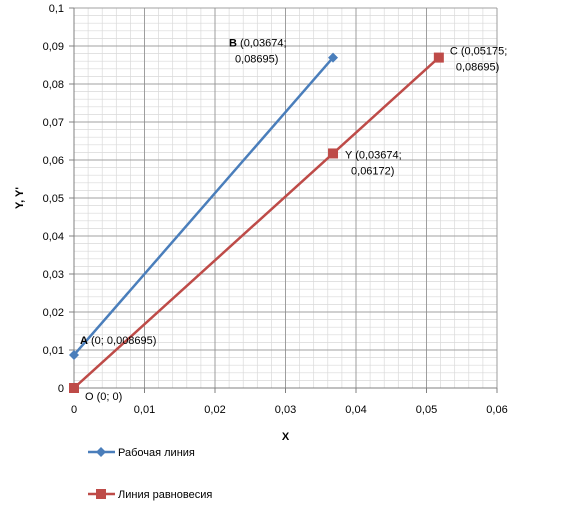  What do you see at coordinates (426, 410) in the screenshot?
I see `x-tick-label: 0,05` at bounding box center [426, 410].